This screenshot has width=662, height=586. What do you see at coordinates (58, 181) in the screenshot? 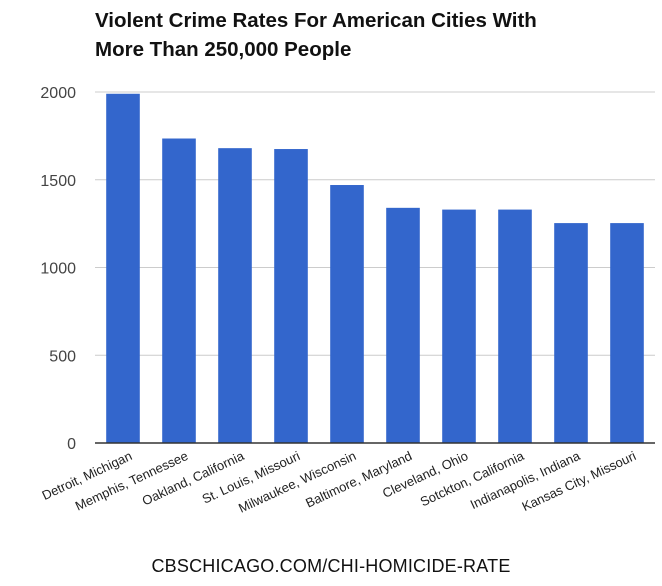
I see `y-tick-label: 1500` at bounding box center [58, 181].